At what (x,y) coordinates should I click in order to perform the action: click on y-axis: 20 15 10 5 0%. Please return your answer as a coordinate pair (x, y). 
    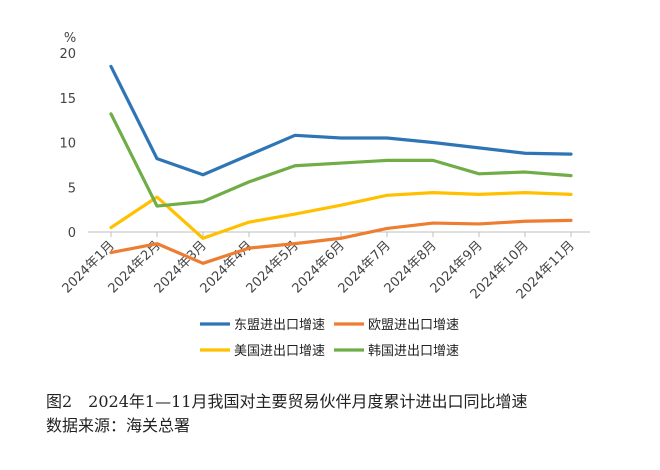
    Looking at the image, I should click on (67, 136).